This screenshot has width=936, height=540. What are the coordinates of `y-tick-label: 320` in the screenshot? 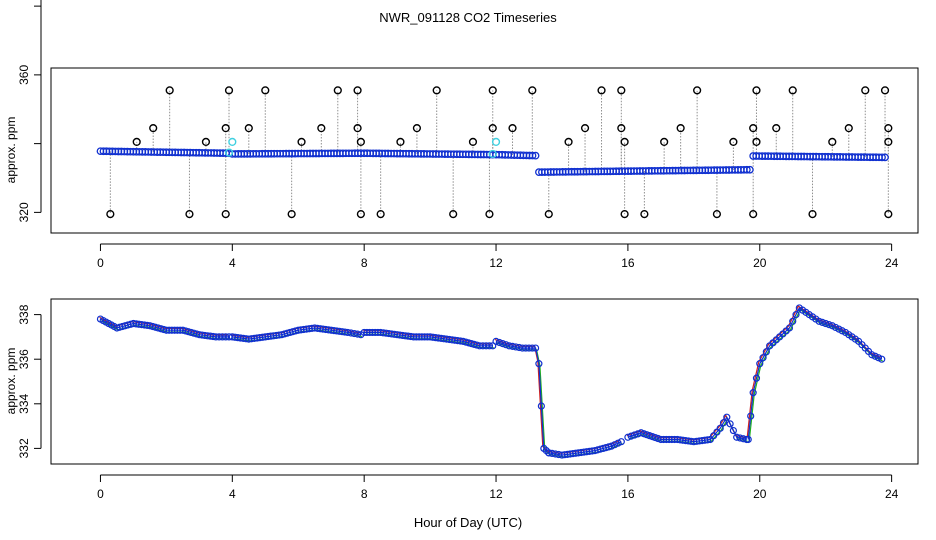 It's located at (24, 212).